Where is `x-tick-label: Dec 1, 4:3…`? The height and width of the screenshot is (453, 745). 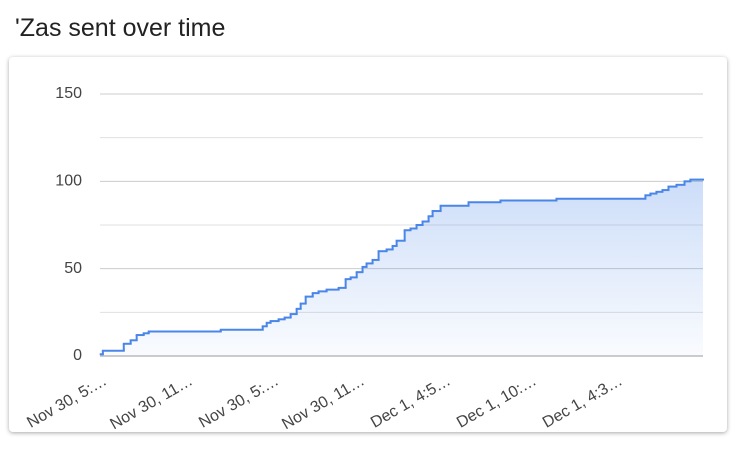 x-tick-label: Dec 1, 4:3… is located at coordinates (583, 401).